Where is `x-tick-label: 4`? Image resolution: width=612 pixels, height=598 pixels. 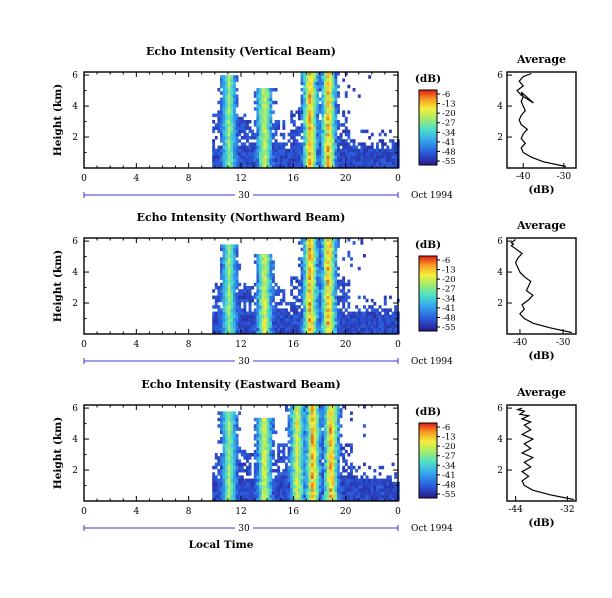
x-tick-label: 4 is located at coordinates (136, 345).